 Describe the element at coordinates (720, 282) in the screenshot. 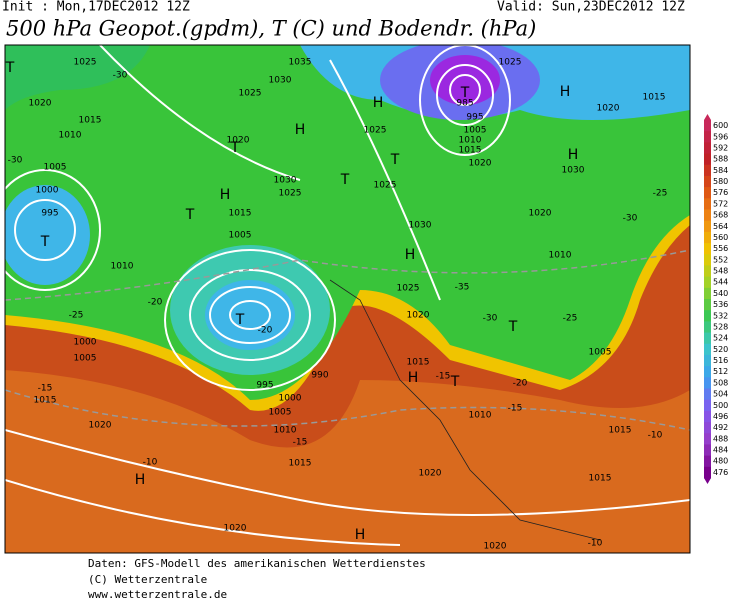

I see `colorbar-label: 544` at that location.